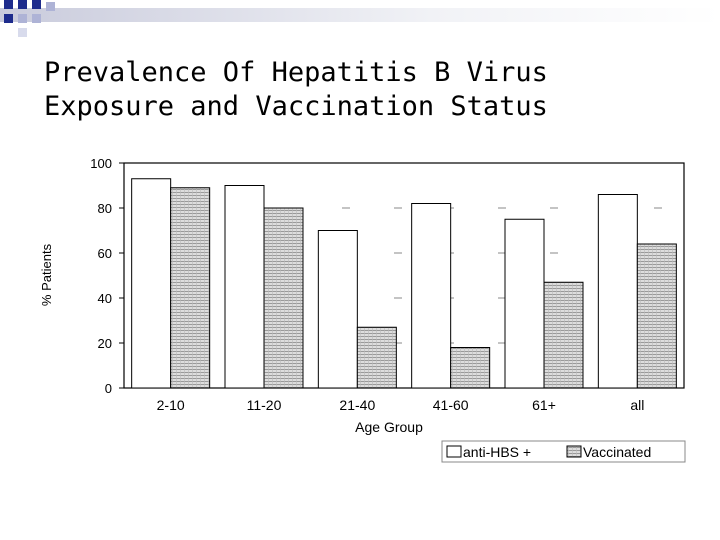 Image resolution: width=720 pixels, height=540 pixels. I want to click on y-tick-label: 60, so click(105, 253).